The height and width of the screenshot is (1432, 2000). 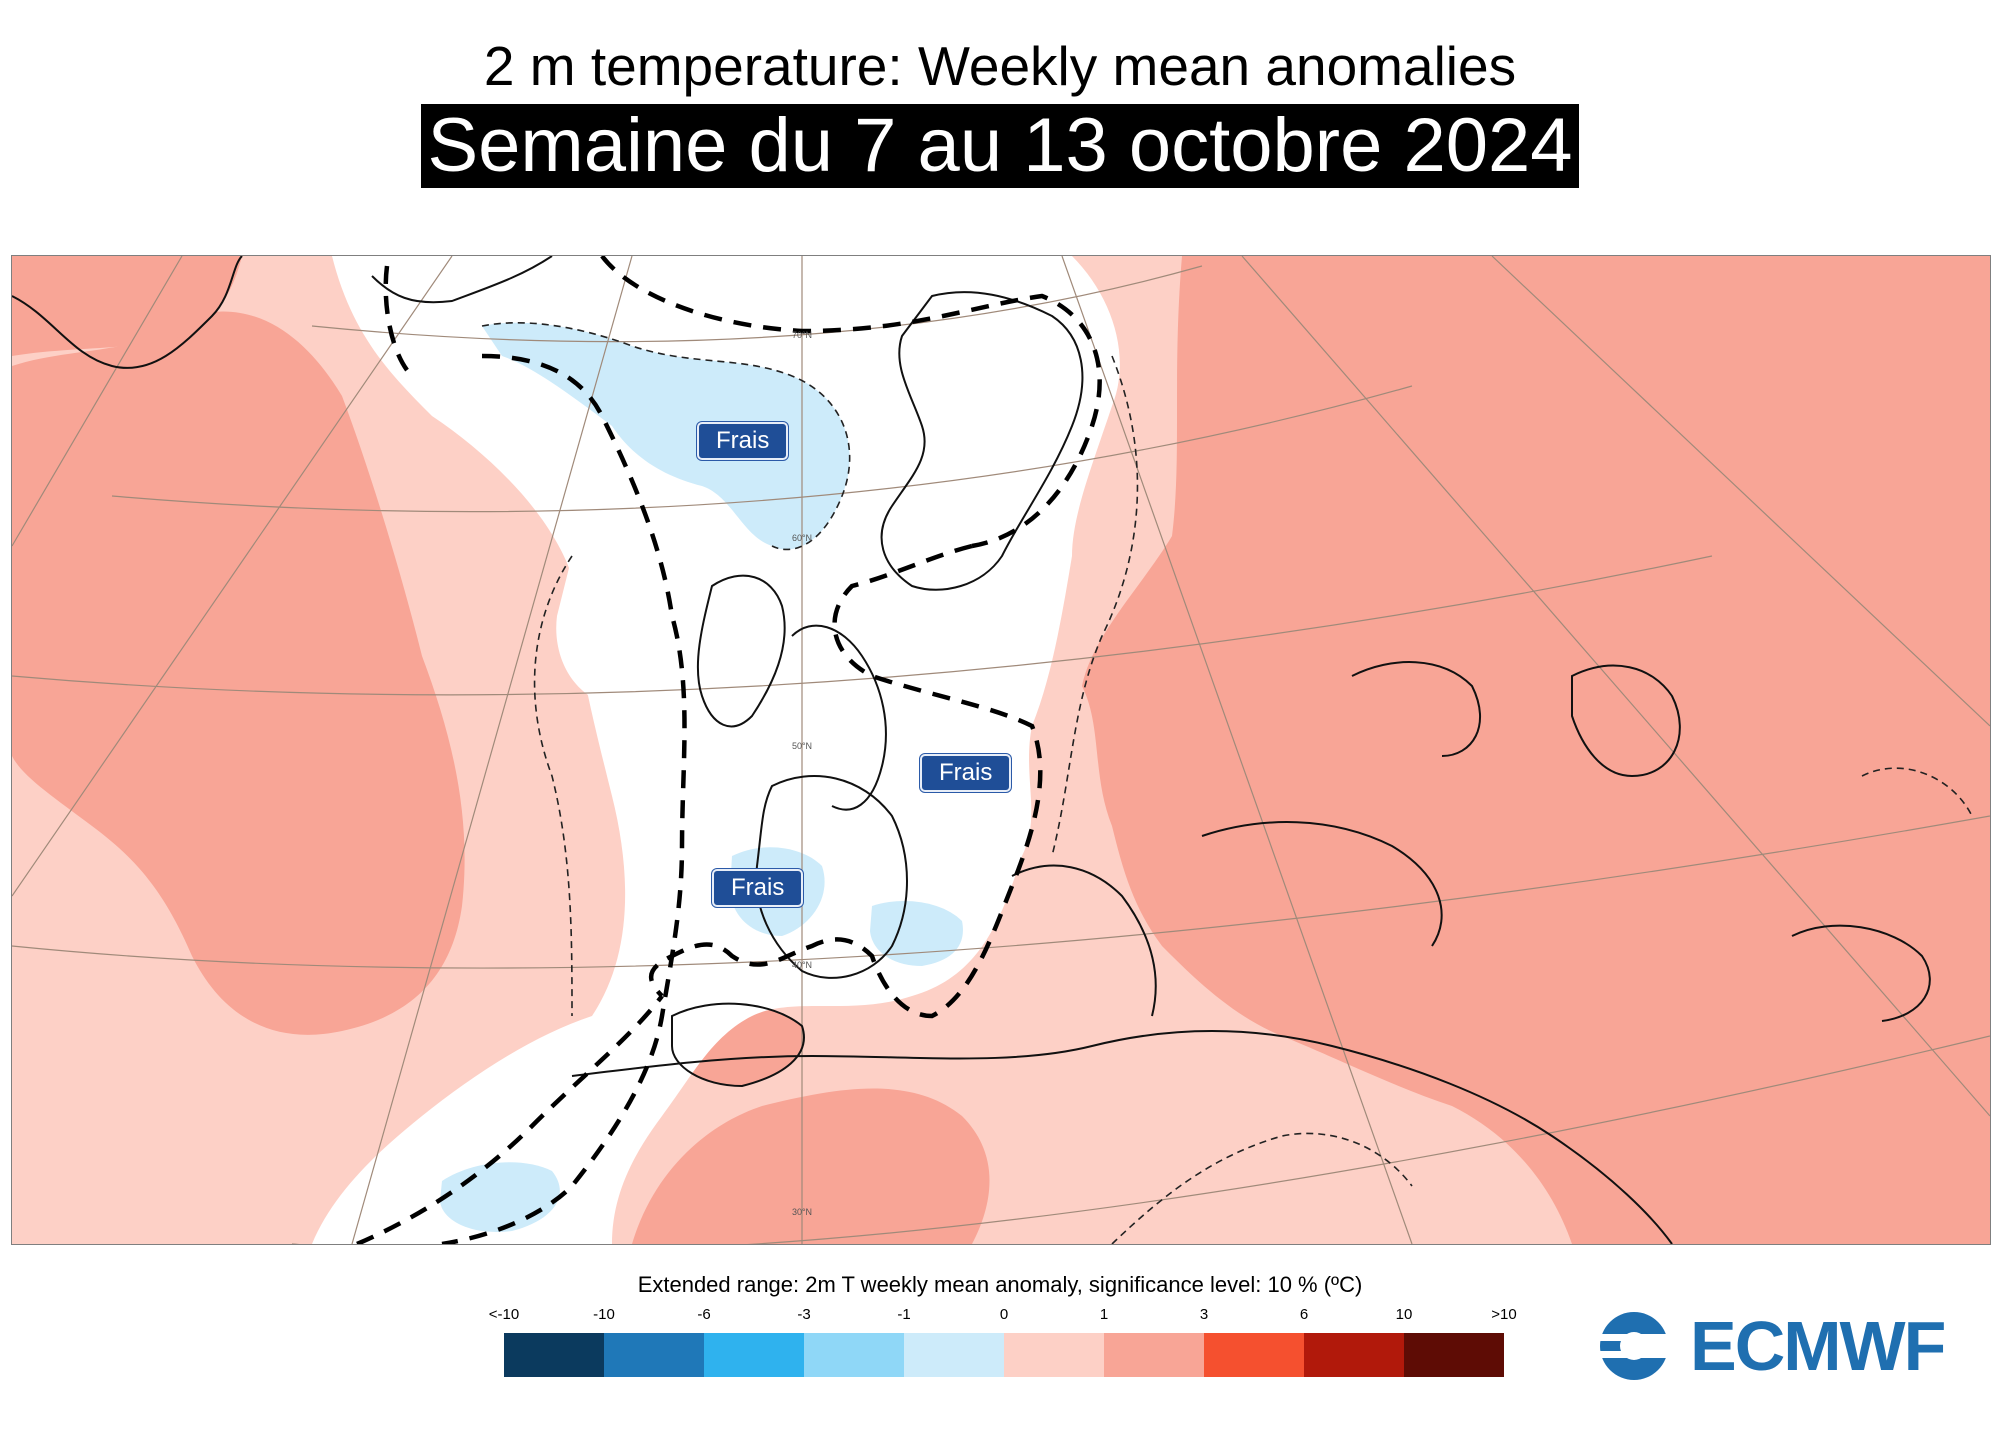 What do you see at coordinates (966, 773) in the screenshot?
I see `frais-label-central: Frais` at bounding box center [966, 773].